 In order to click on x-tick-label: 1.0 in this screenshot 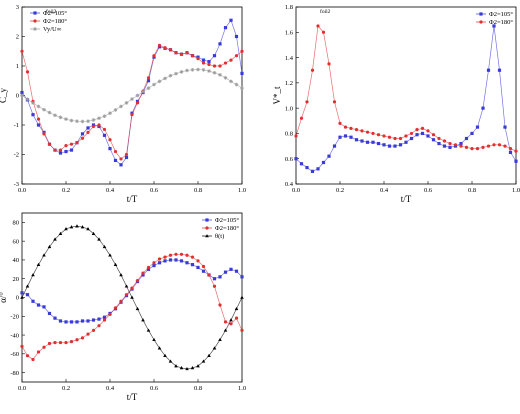, I will do `click(516, 190)`.